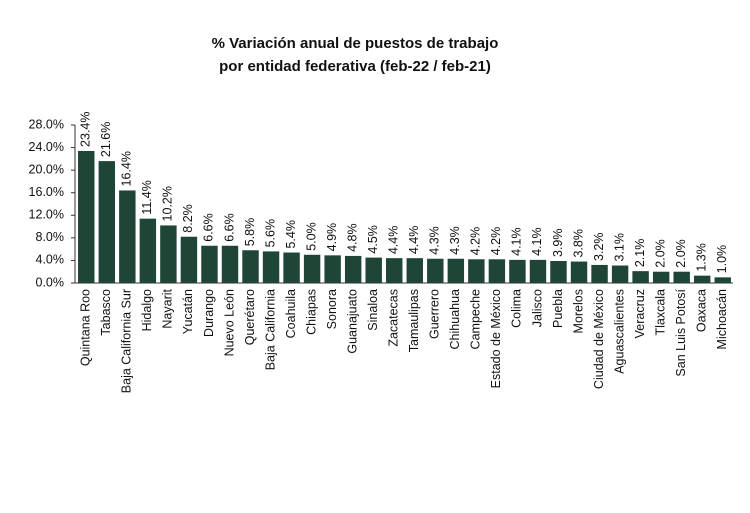  I want to click on x-tick-label: San Luis Potosí, so click(681, 332).